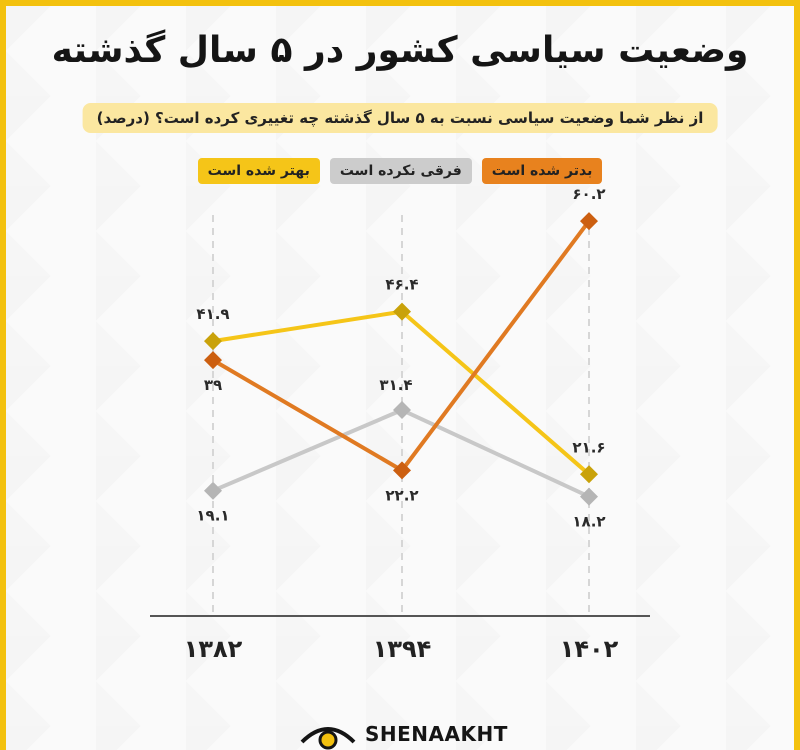 This screenshot has height=750, width=800. What do you see at coordinates (588, 194) in the screenshot?
I see `data-label: ۶۰.۲` at bounding box center [588, 194].